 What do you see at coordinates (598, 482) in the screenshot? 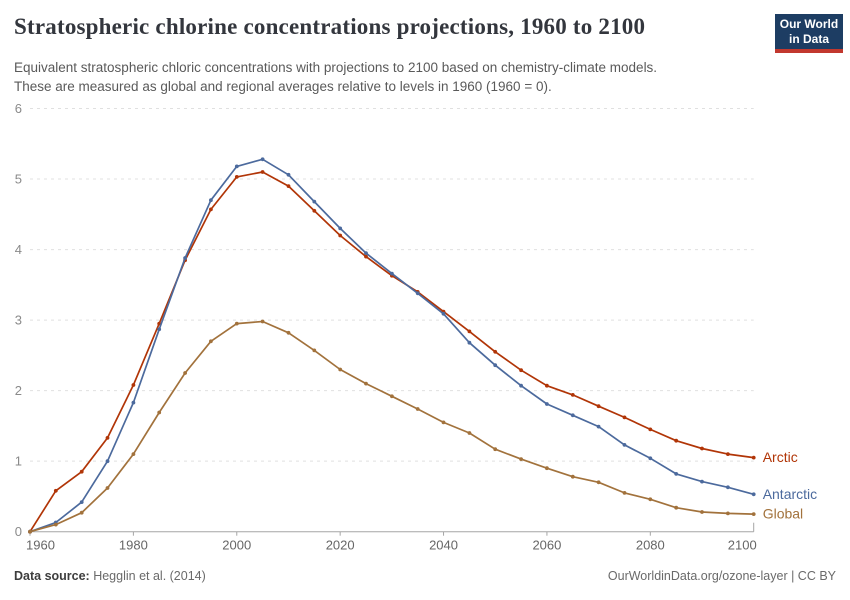
I see `data-point-global-2070` at bounding box center [598, 482].